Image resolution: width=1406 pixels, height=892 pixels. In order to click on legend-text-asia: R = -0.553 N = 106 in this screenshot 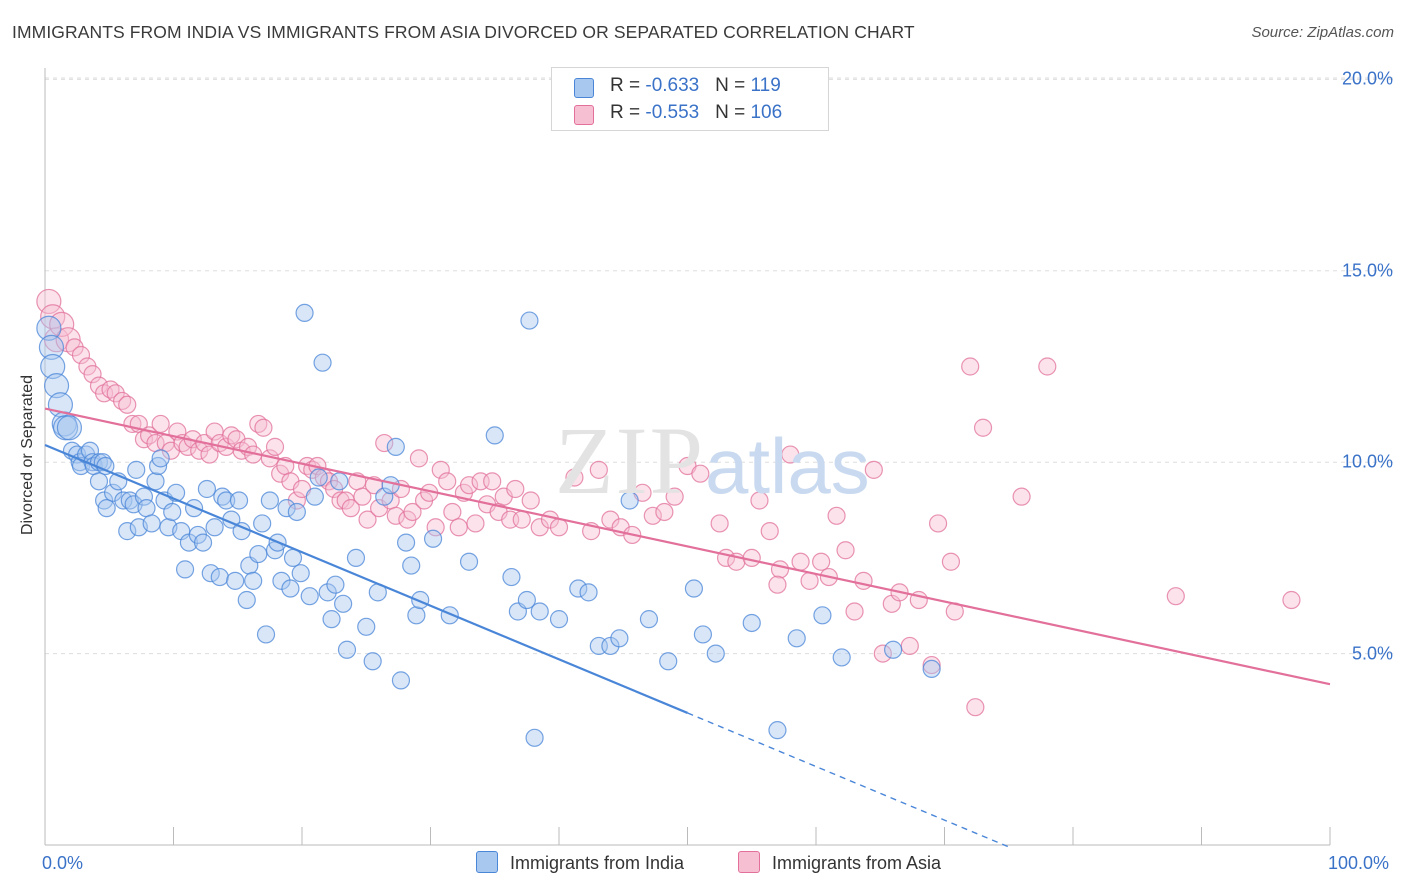, I will do `click(696, 113)`.